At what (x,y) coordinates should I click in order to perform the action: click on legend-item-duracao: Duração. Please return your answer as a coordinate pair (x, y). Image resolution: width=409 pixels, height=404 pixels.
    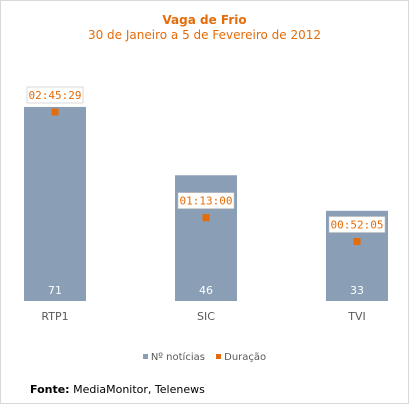
    Looking at the image, I should click on (241, 357).